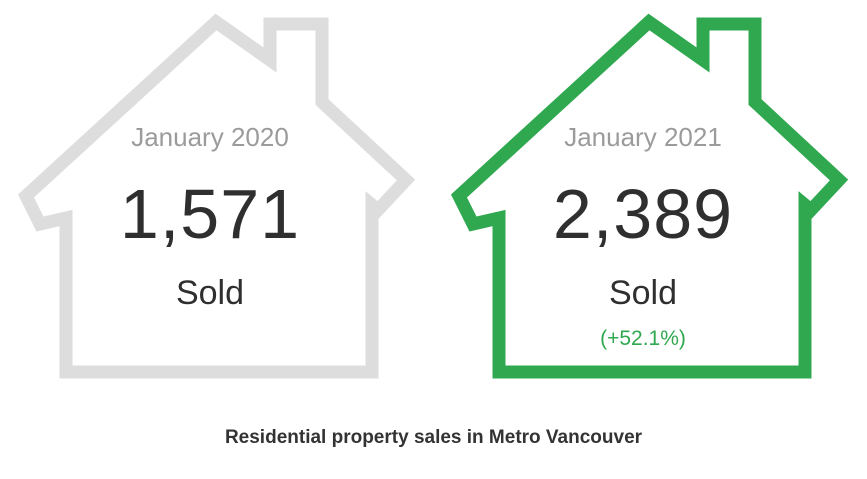 This screenshot has height=479, width=867. What do you see at coordinates (210, 137) in the screenshot?
I see `period-label: January 2020` at bounding box center [210, 137].